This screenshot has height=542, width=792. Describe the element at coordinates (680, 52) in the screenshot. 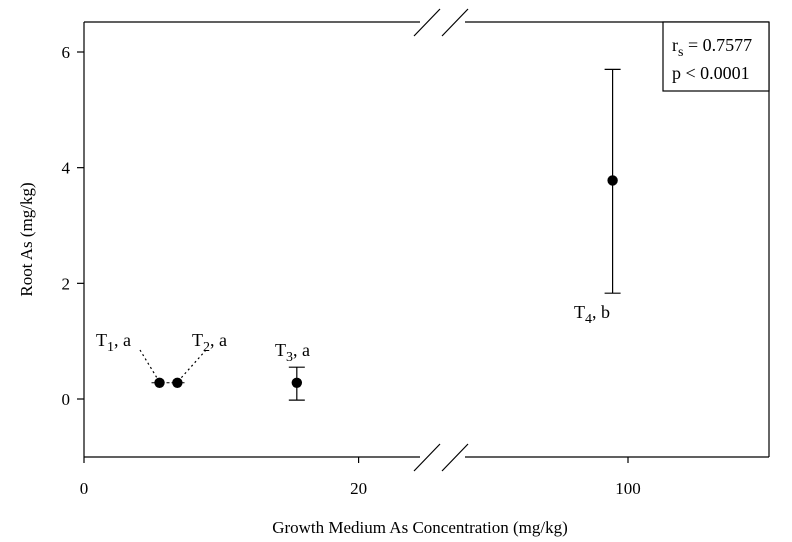

I see `stats-r-subscript: s` at that location.